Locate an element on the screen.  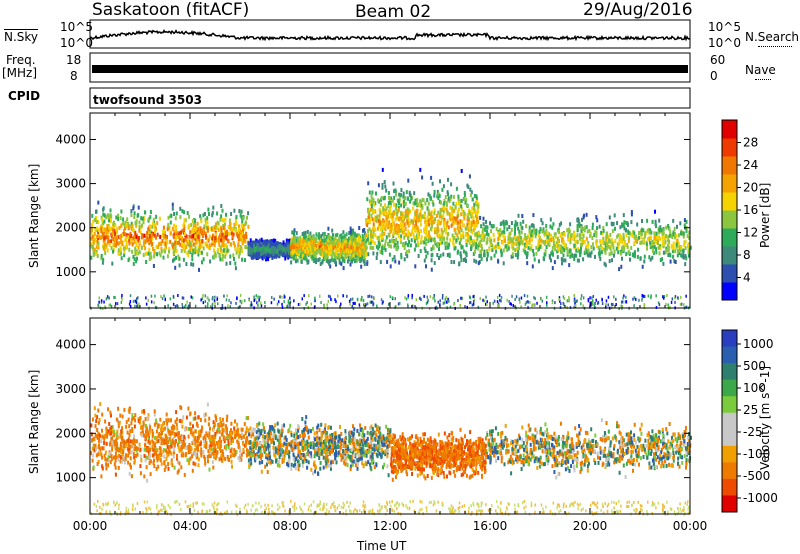
power-colorbar-tick-label: 20 is located at coordinates (750, 188).